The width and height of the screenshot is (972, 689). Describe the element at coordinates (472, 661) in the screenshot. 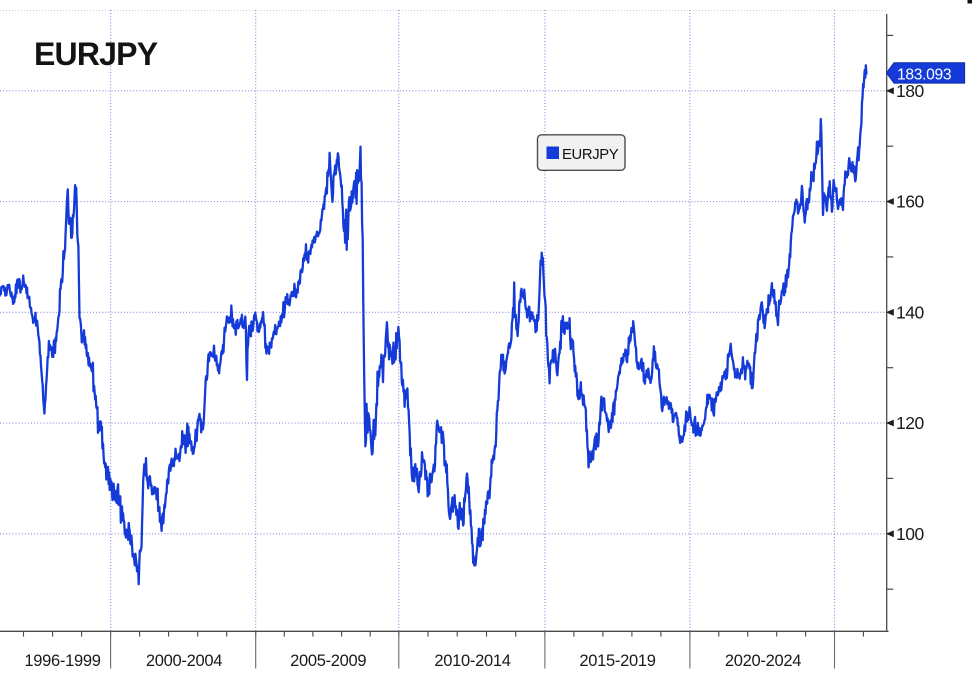

I see `svg-text: 2010-2014` at that location.